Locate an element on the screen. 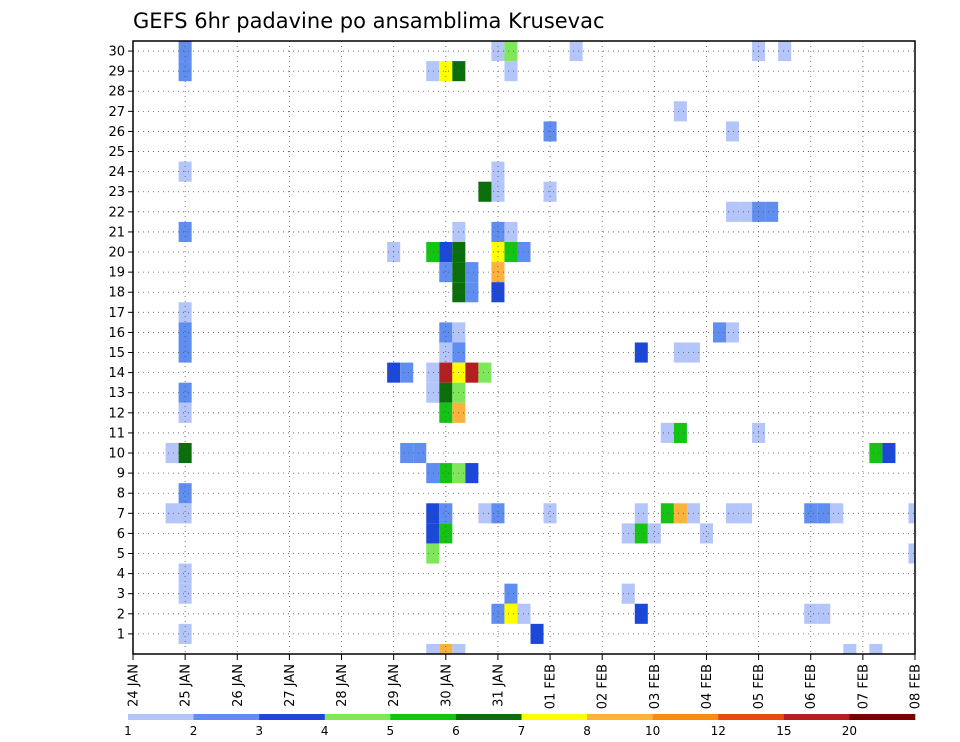  y-tick-label: 13 is located at coordinates (116, 393).